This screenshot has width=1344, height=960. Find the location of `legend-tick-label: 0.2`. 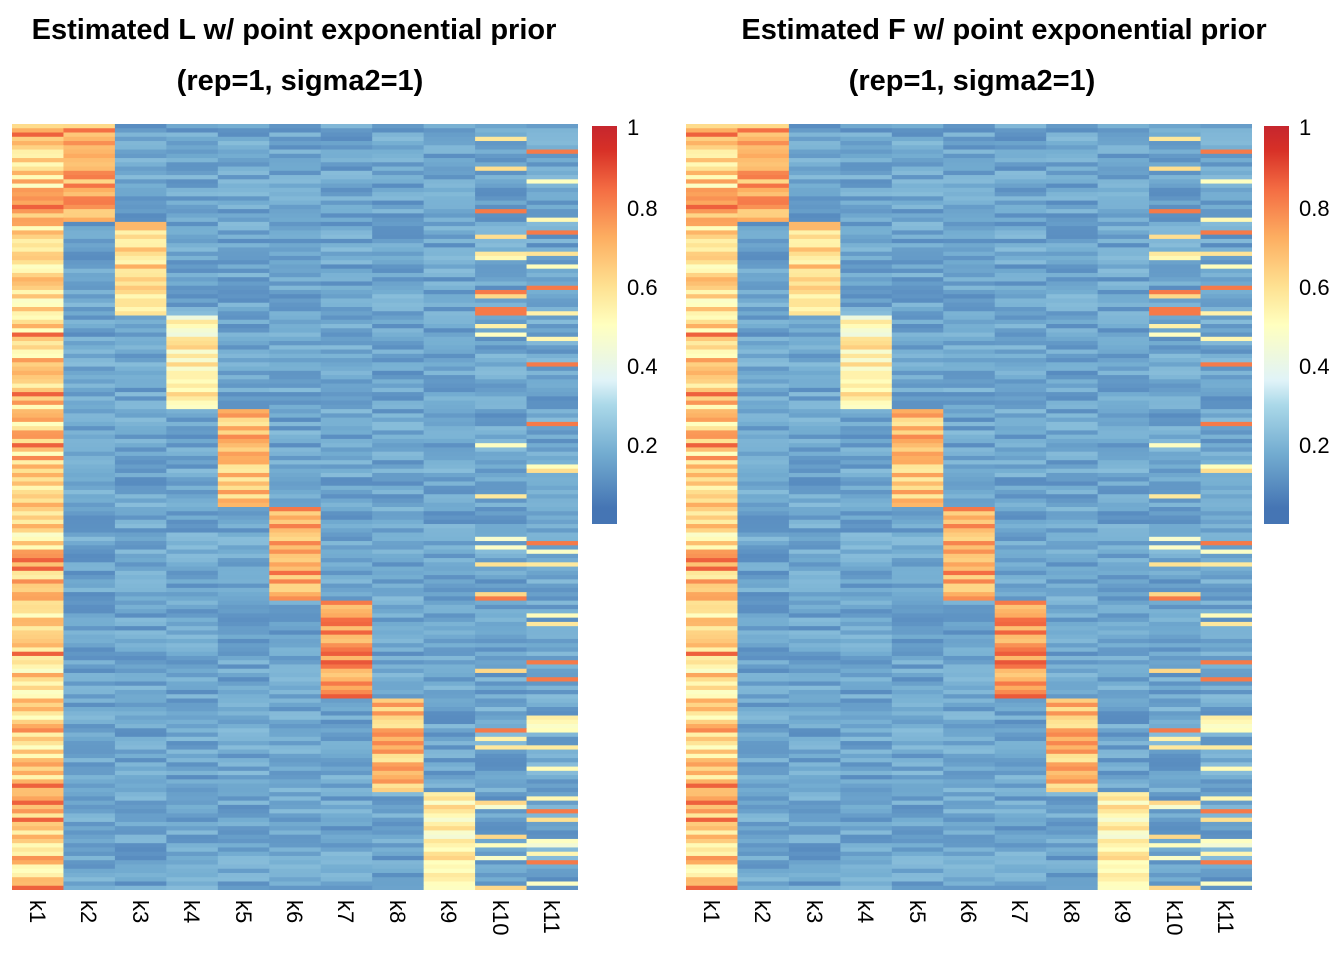

legend-tick-label: 0.2 is located at coordinates (1314, 445).